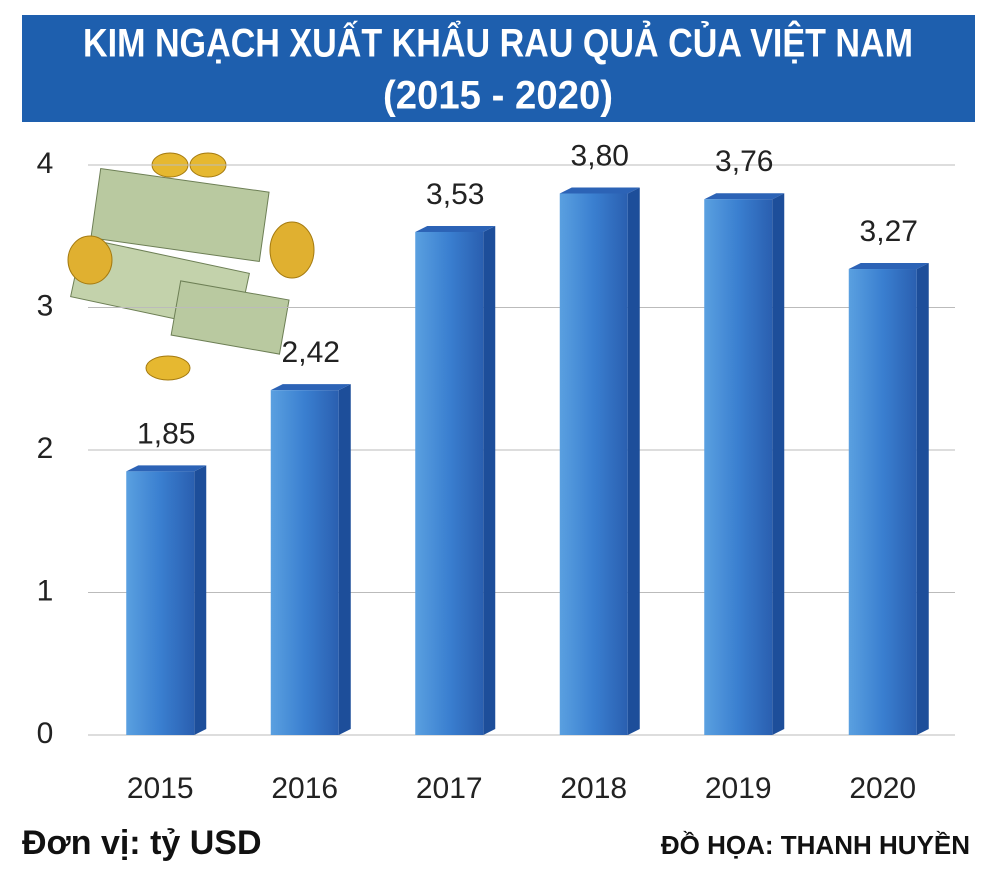 This screenshot has height=886, width=1000. What do you see at coordinates (815, 845) in the screenshot?
I see `credit: ĐỒ HỌA: THANH HUYỀN` at bounding box center [815, 845].